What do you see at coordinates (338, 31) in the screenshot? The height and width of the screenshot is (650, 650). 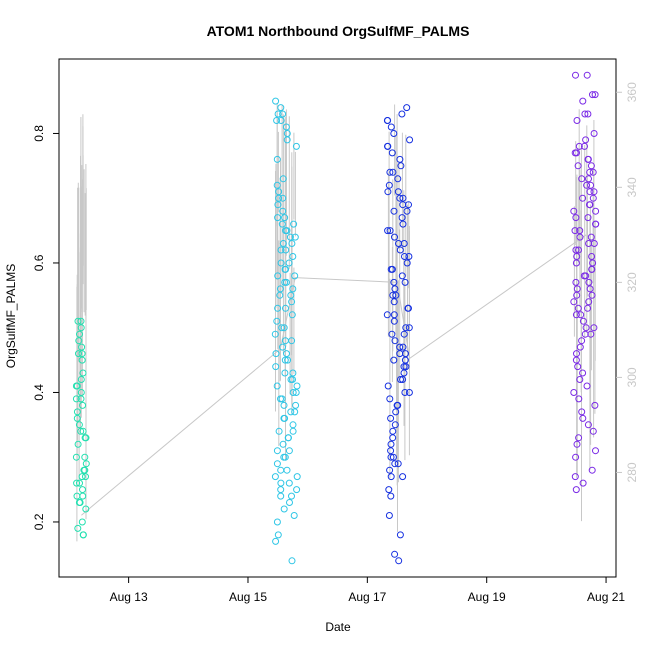 I see `chart-title: ATOM1 Northbound OrgSulfMF_PALMS` at bounding box center [338, 31].